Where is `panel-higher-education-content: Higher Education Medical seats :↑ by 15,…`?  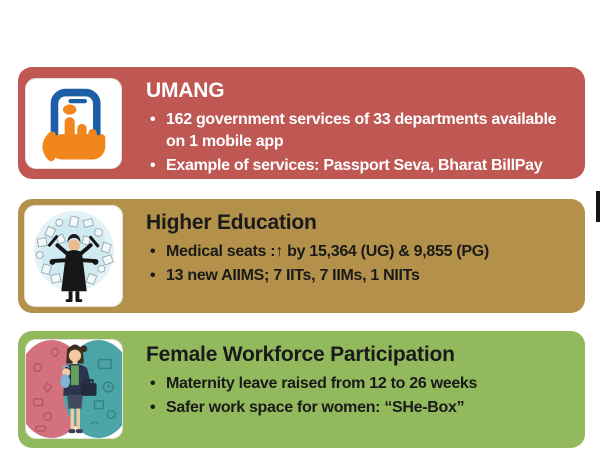
panel-higher-education-content: Higher Education Medical seats :↑ by 15,… is located at coordinates (361, 244).